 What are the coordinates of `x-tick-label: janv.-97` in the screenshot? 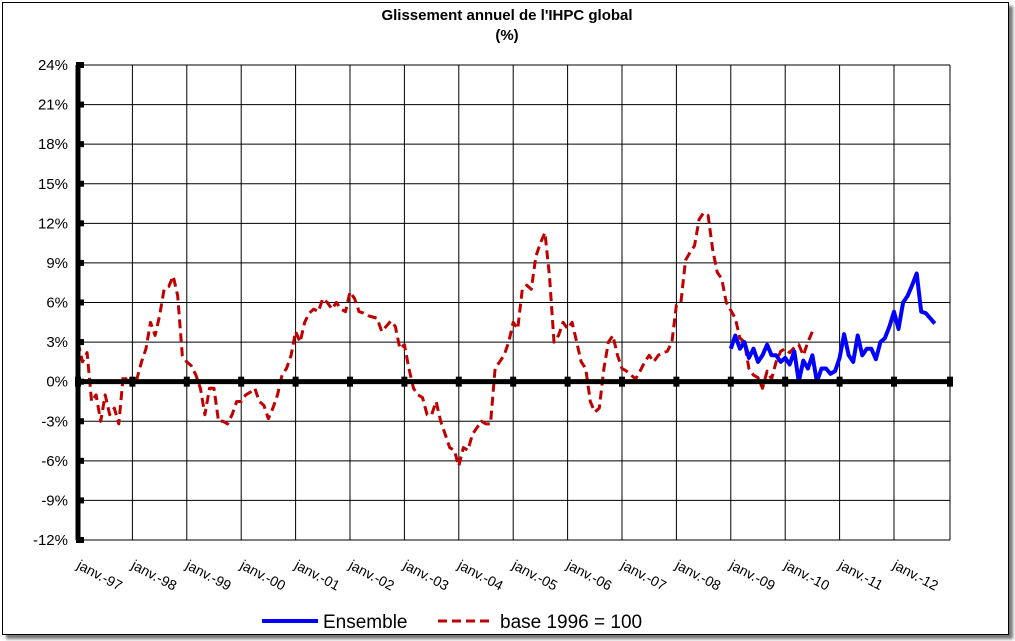 It's located at (100, 575).